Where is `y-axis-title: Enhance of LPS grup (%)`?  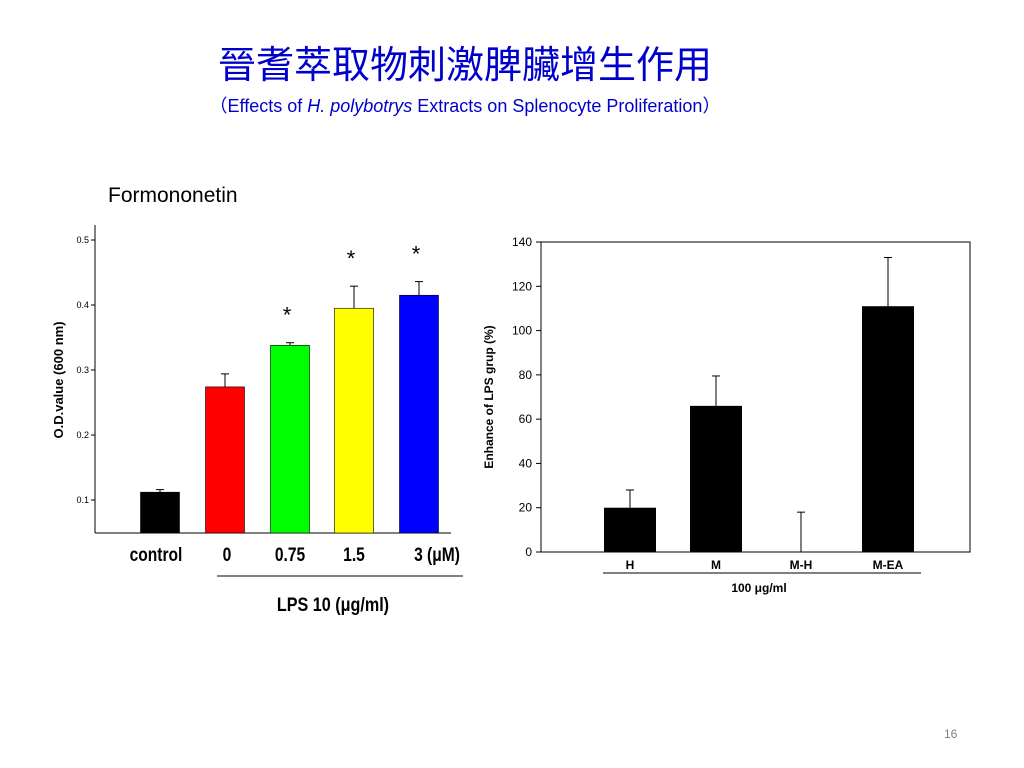
y-axis-title: Enhance of LPS grup (%) is located at coordinates (489, 396).